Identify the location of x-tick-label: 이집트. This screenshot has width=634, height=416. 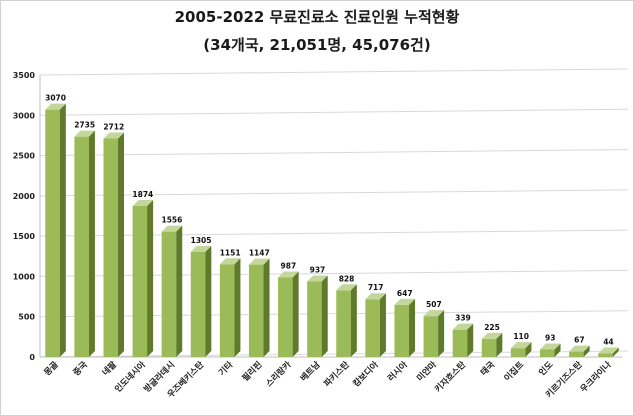
(514, 371).